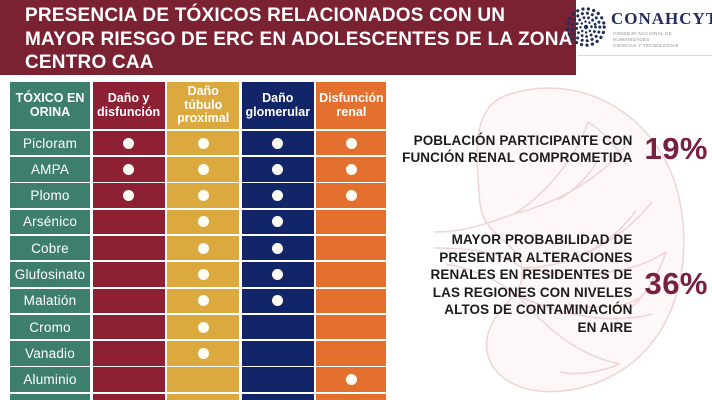 This screenshot has height=400, width=712. Describe the element at coordinates (351, 105) in the screenshot. I see `column-header-4: Disfunción renal` at that location.